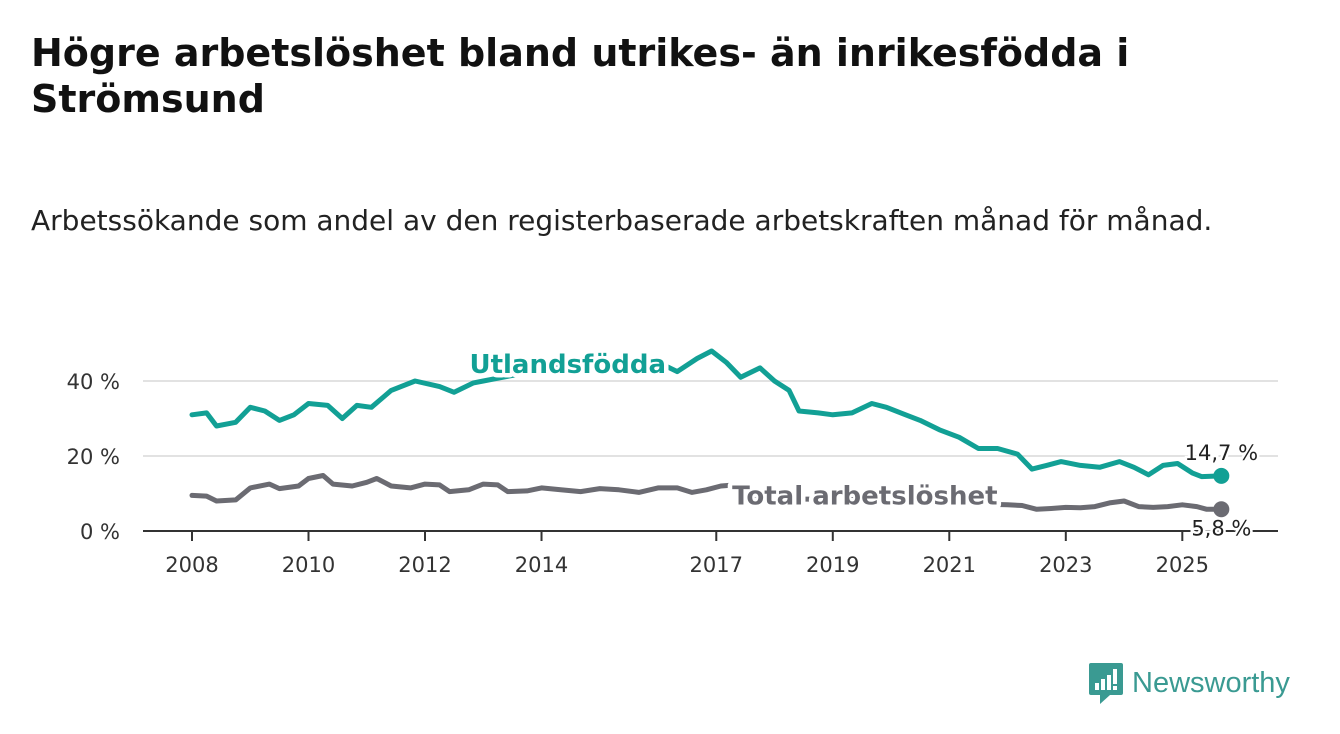 The image size is (1340, 734). I want to click on series-label-utlandsfodda: Utlandsfödda, so click(567, 365).